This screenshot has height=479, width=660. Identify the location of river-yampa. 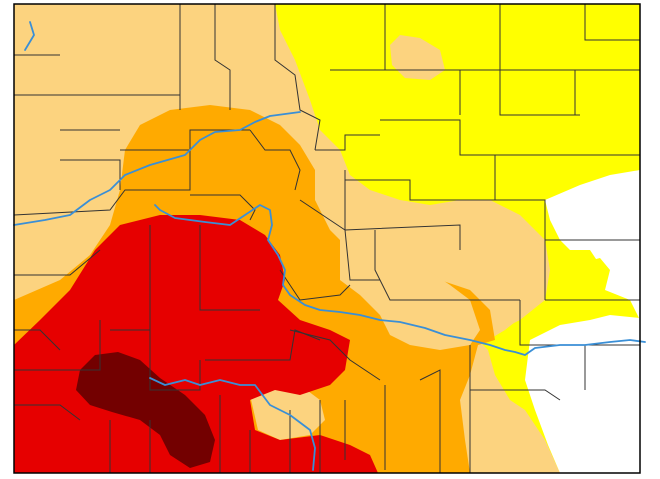
(157, 168).